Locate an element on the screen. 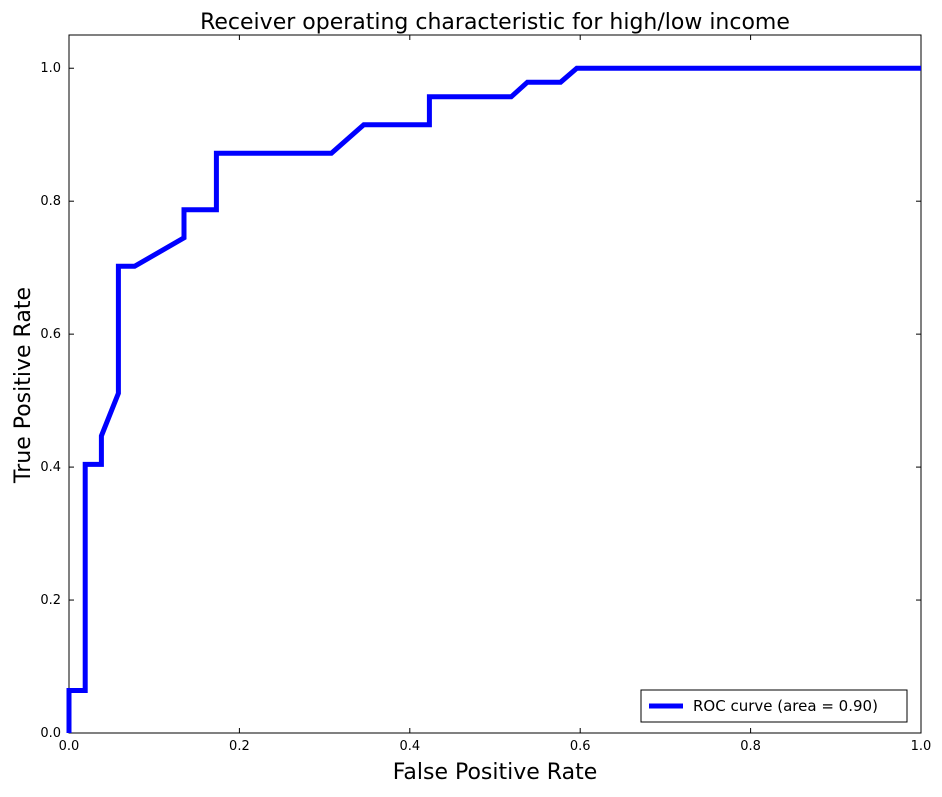 This screenshot has width=942, height=797. y-tick-label: 0.6 is located at coordinates (50, 334).